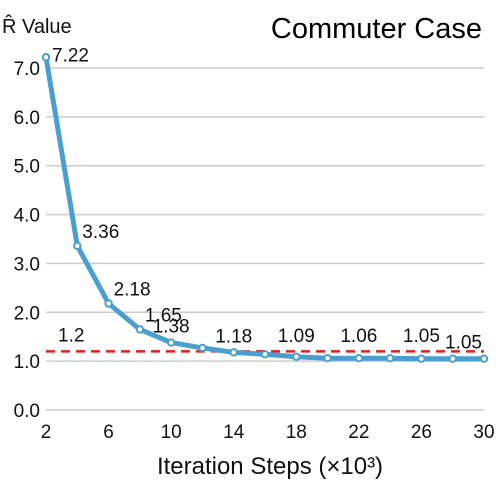 The image size is (496, 485). I want to click on reference-line-label: 1.2, so click(71, 335).